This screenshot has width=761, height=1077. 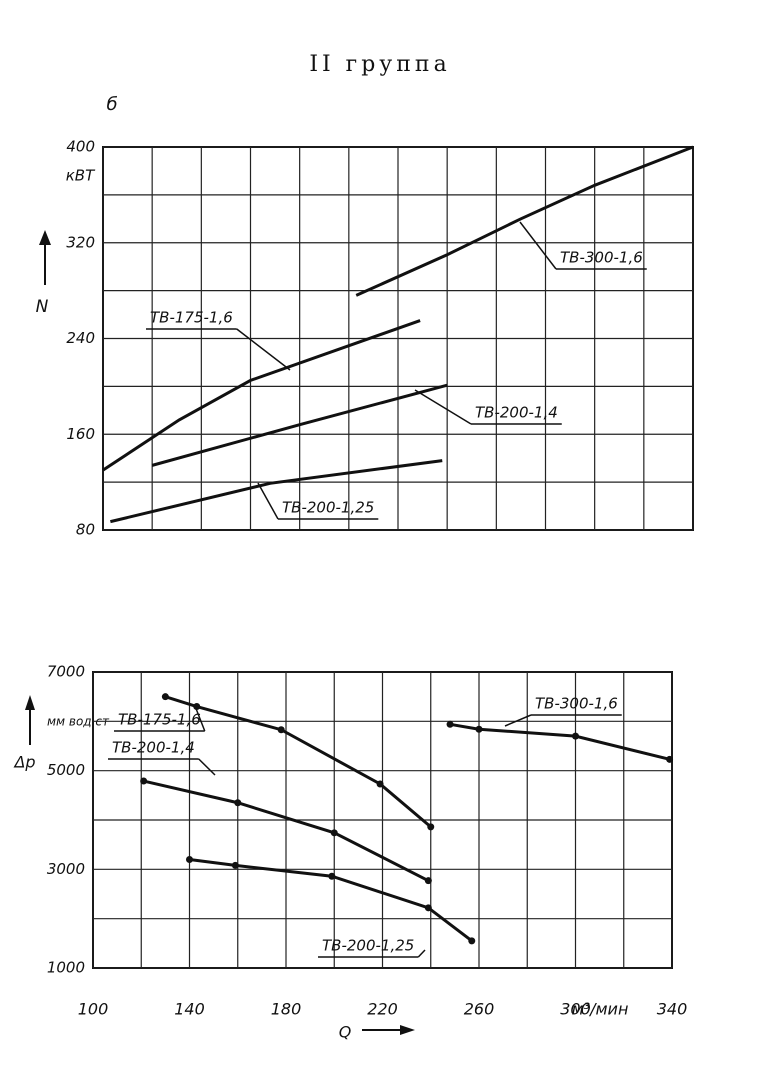 What do you see at coordinates (382, 1009) in the screenshot?
I see `x-tick-label: 220` at bounding box center [382, 1009].